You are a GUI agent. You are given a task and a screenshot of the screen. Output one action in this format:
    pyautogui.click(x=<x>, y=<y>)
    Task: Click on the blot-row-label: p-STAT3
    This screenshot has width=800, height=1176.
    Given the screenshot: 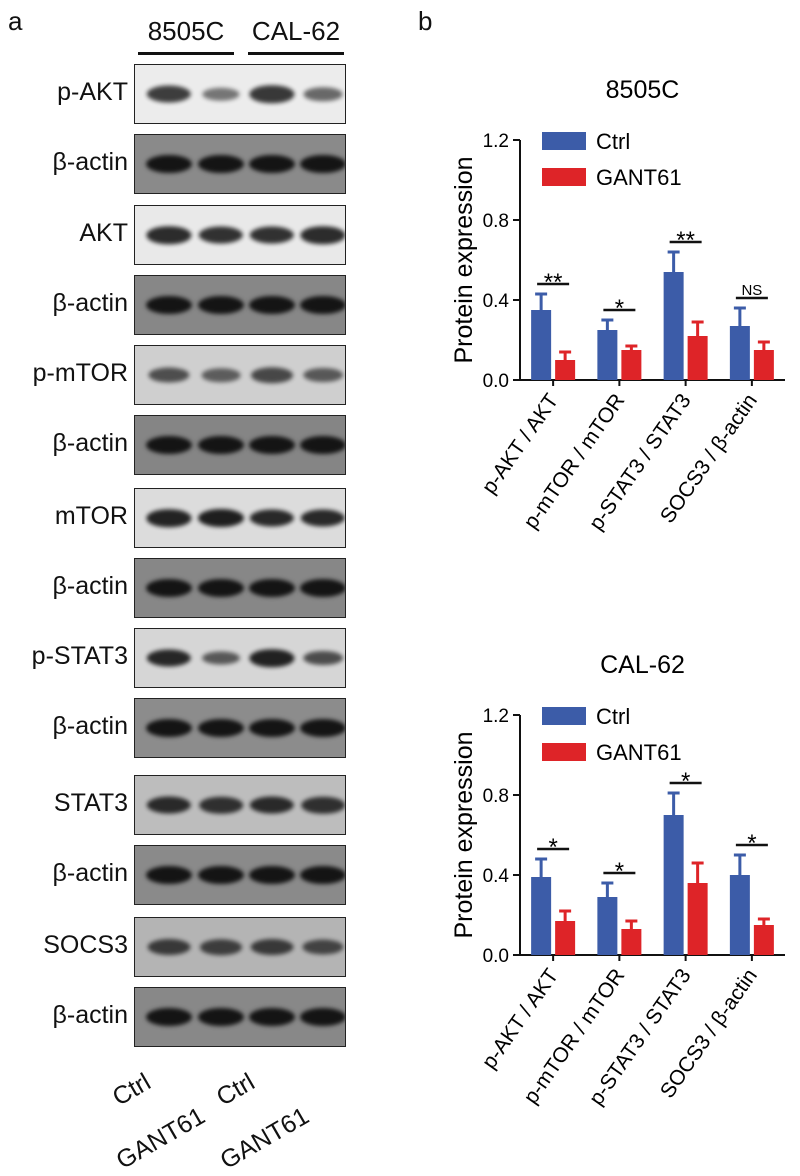 What is the action you would take?
    pyautogui.click(x=79, y=656)
    